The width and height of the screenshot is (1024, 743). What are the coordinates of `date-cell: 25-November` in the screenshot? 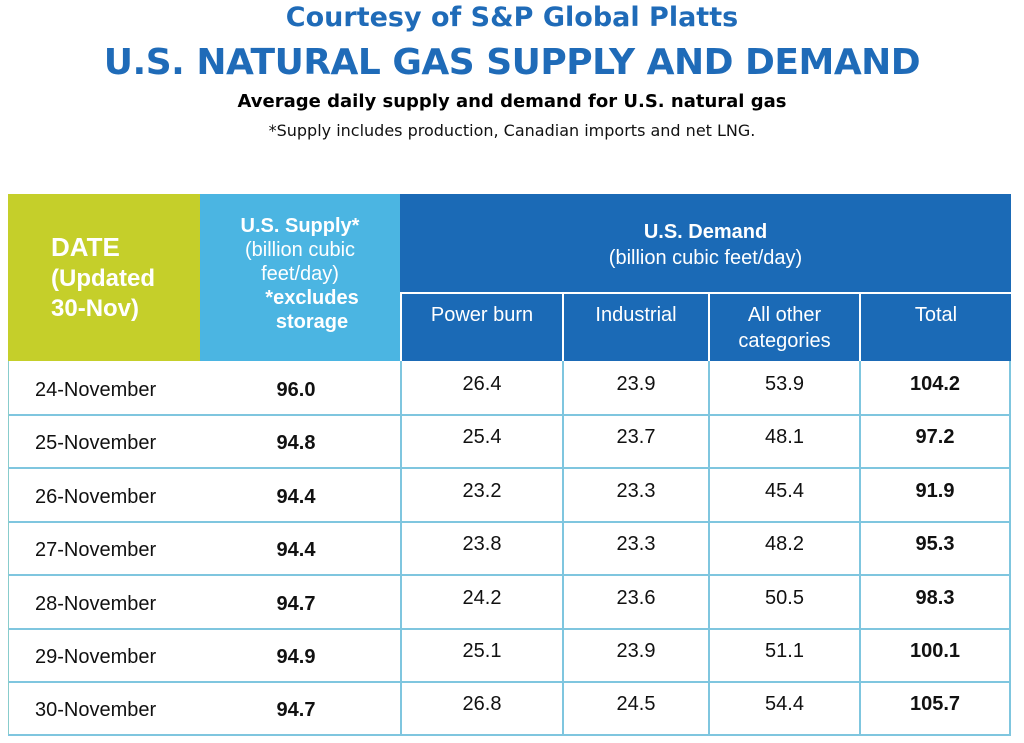 It's located at (104, 441).